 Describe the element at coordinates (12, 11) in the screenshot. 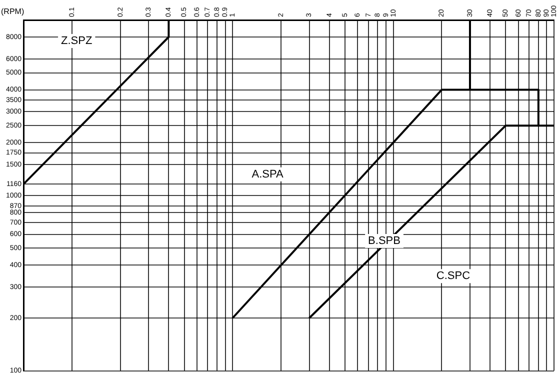

I see `y-axis-title: (RPM)` at that location.